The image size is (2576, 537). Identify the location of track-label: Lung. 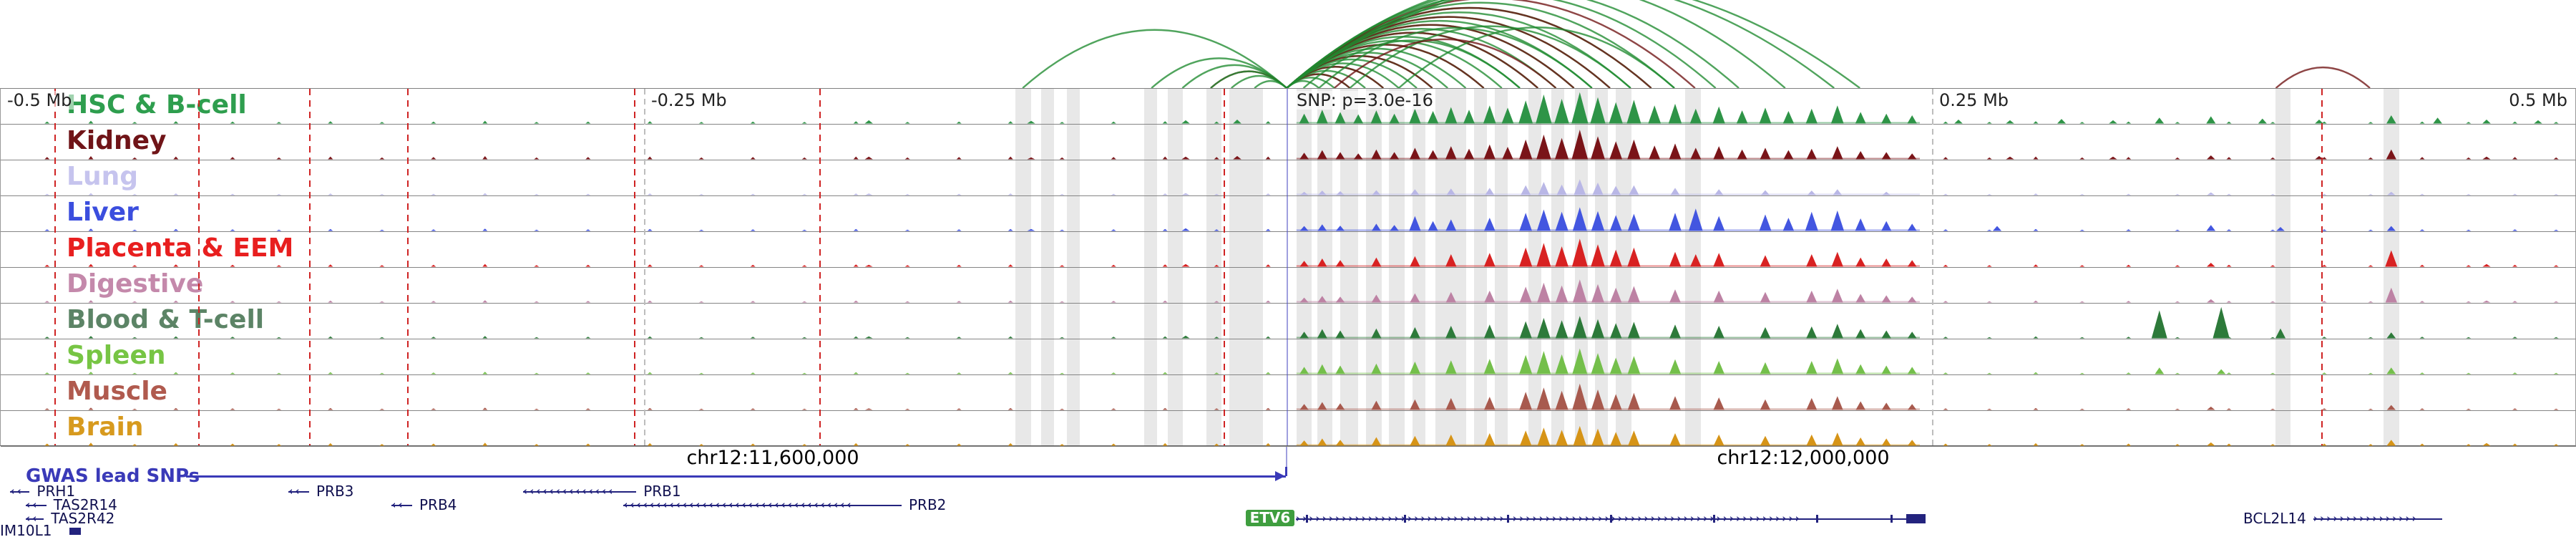
(102, 176).